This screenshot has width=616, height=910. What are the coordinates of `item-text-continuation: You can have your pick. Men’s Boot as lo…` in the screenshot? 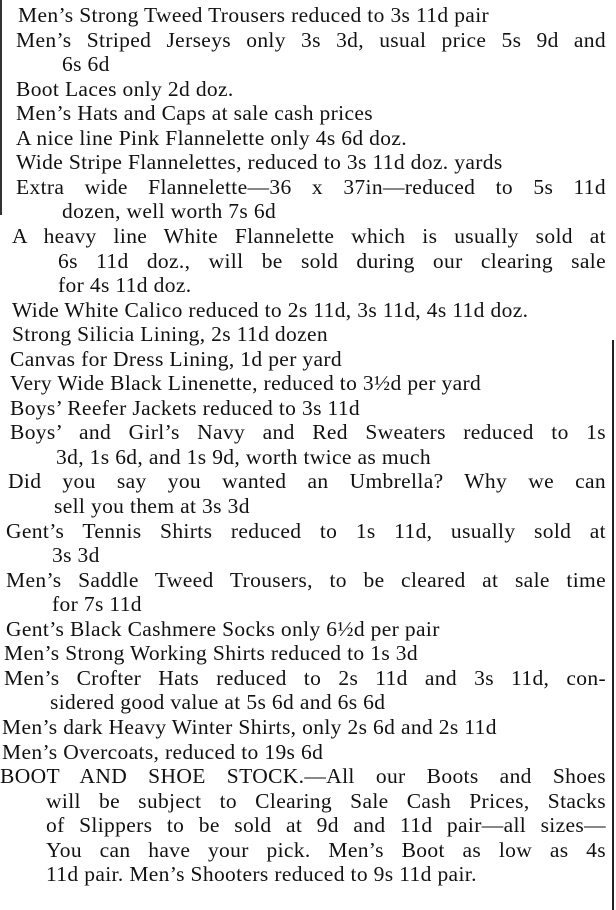 It's located at (326, 849).